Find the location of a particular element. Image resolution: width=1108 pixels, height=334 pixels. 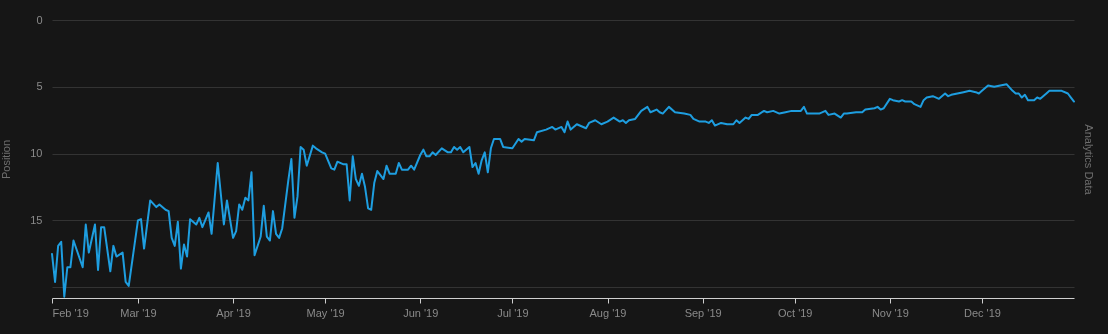

x-tick-label: Jul '19 is located at coordinates (513, 312).